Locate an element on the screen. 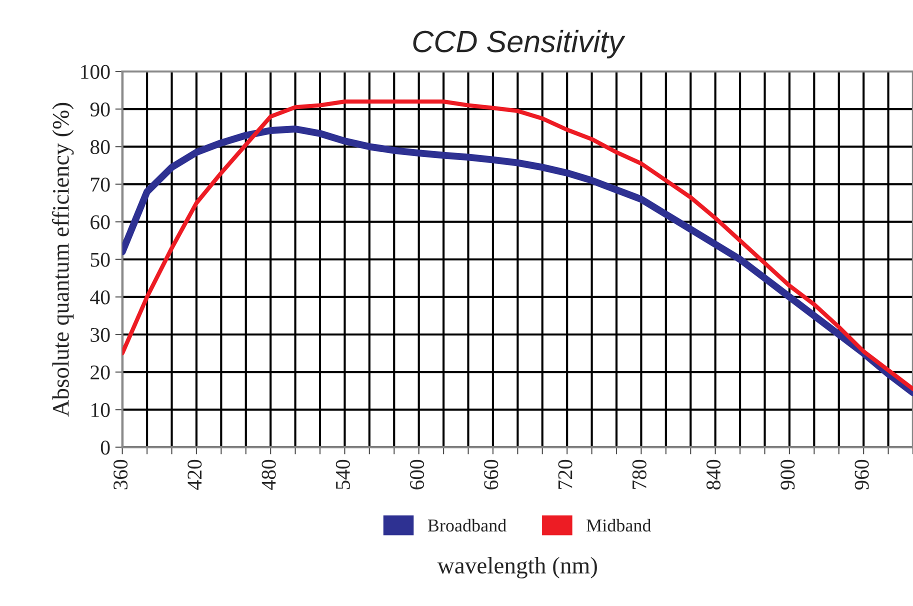  x-tick-label: 360 is located at coordinates (121, 475).